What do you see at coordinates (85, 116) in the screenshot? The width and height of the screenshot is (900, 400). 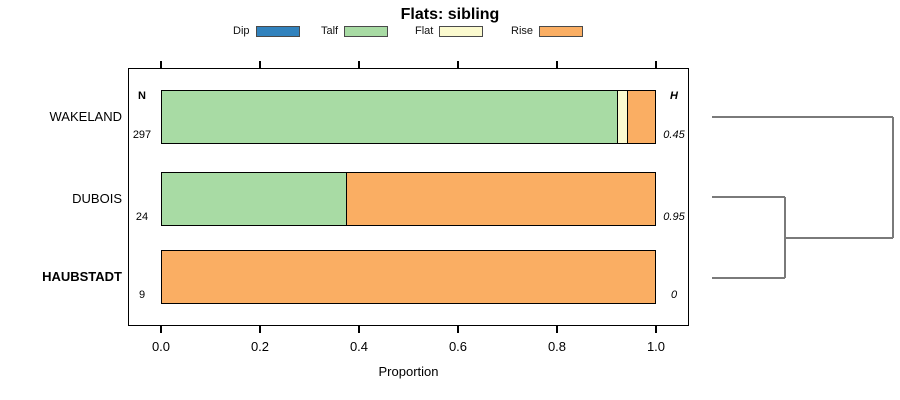 I see `category-label-wakeland: WAKELAND` at bounding box center [85, 116].